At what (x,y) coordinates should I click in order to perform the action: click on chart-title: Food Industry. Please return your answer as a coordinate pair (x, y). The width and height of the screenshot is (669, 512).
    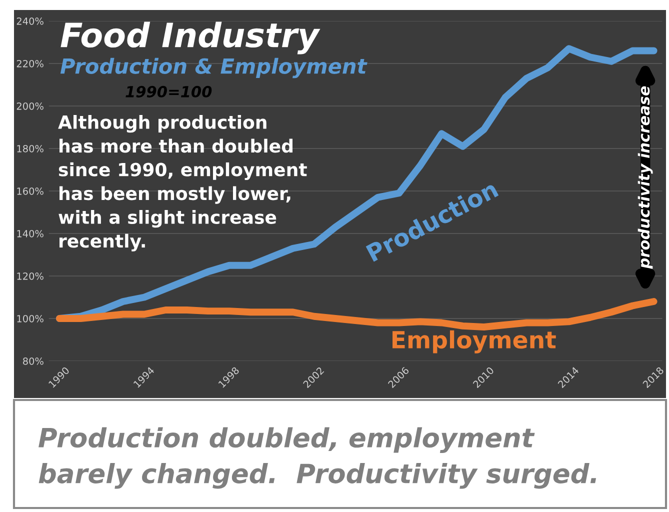
    Looking at the image, I should click on (190, 38).